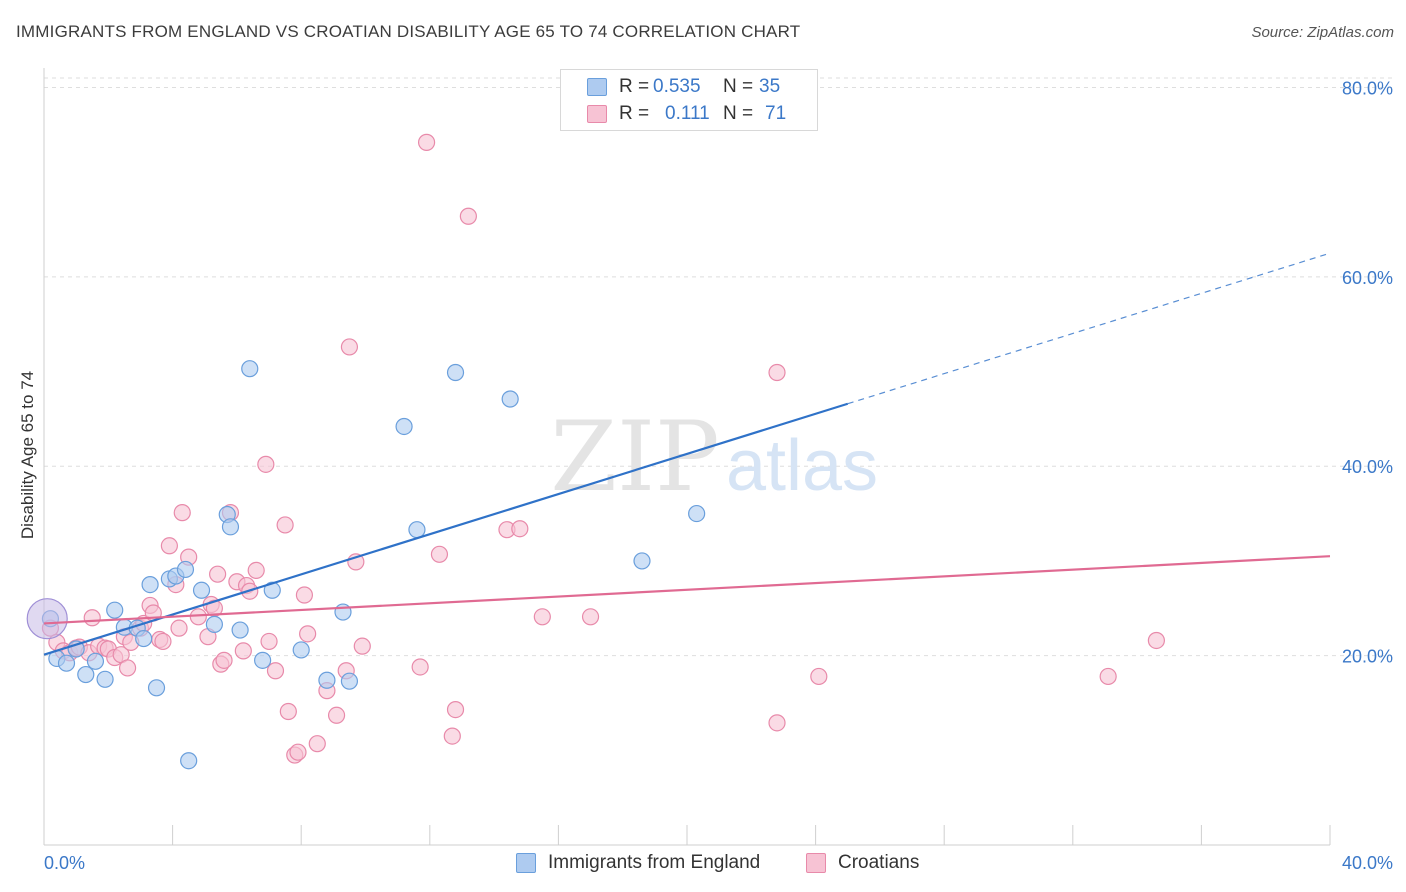  What do you see at coordinates (47, 619) in the screenshot?
I see `point-england-large` at bounding box center [47, 619].